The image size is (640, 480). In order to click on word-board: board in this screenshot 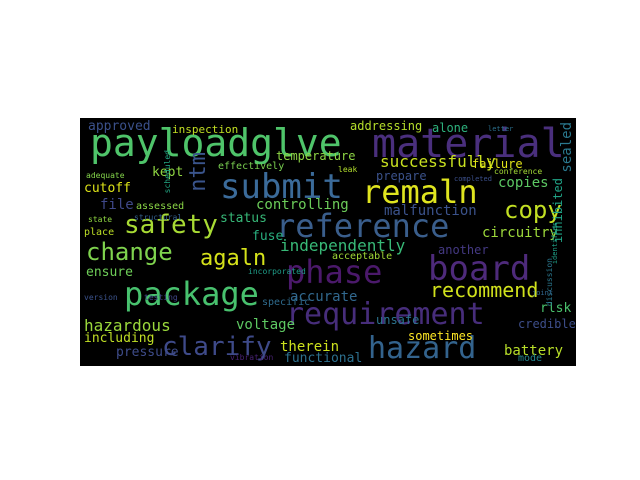, I will do `click(479, 269)`.